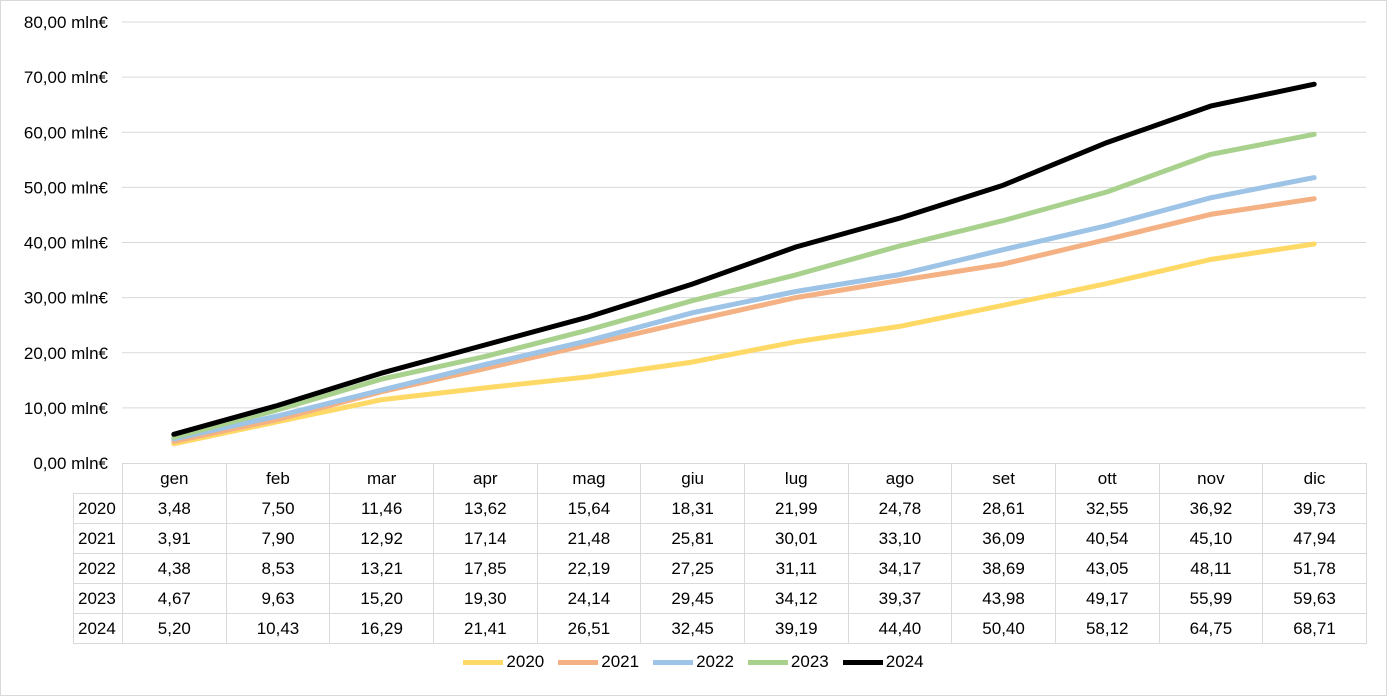 This screenshot has width=1387, height=696. Describe the element at coordinates (174, 598) in the screenshot. I see `data-label: 4,67` at that location.